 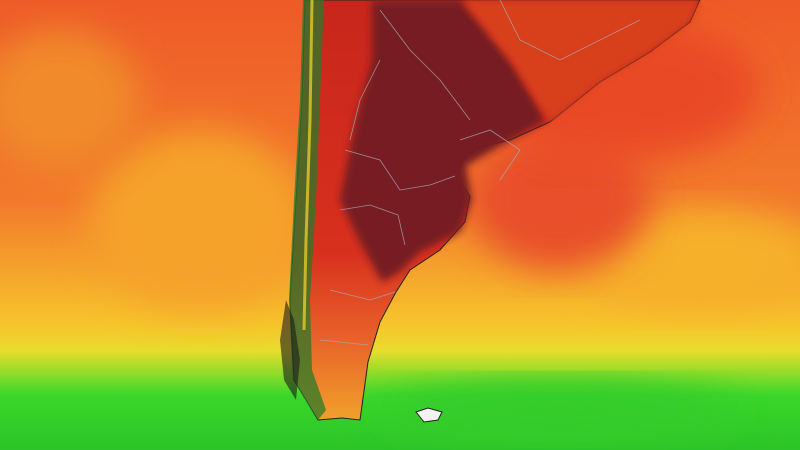 I want to click on cold-blob, so click(x=560, y=410).